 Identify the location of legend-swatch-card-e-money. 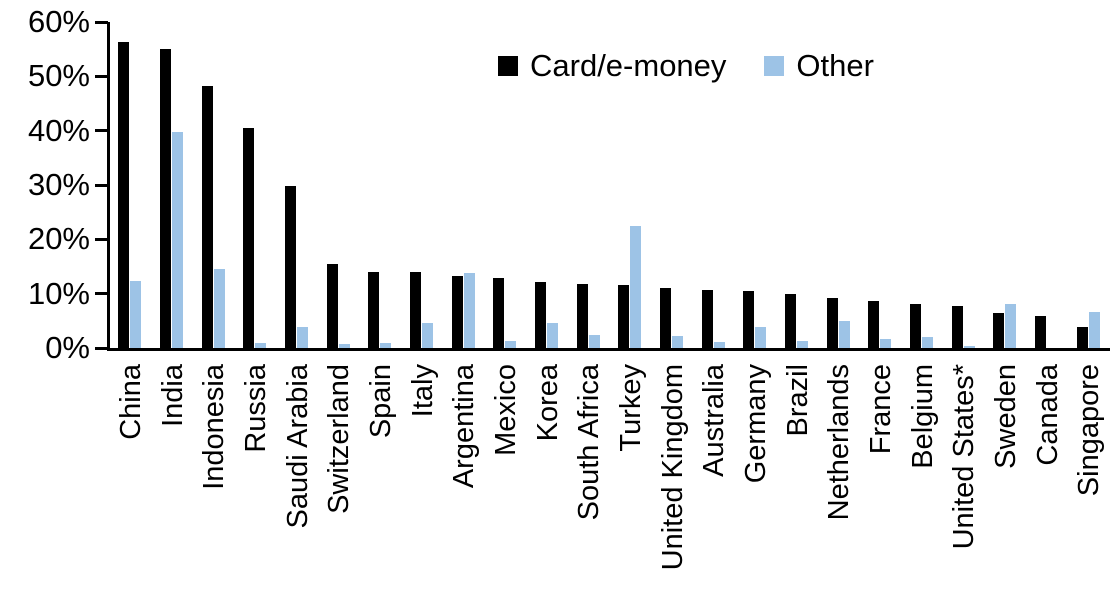
(508, 66).